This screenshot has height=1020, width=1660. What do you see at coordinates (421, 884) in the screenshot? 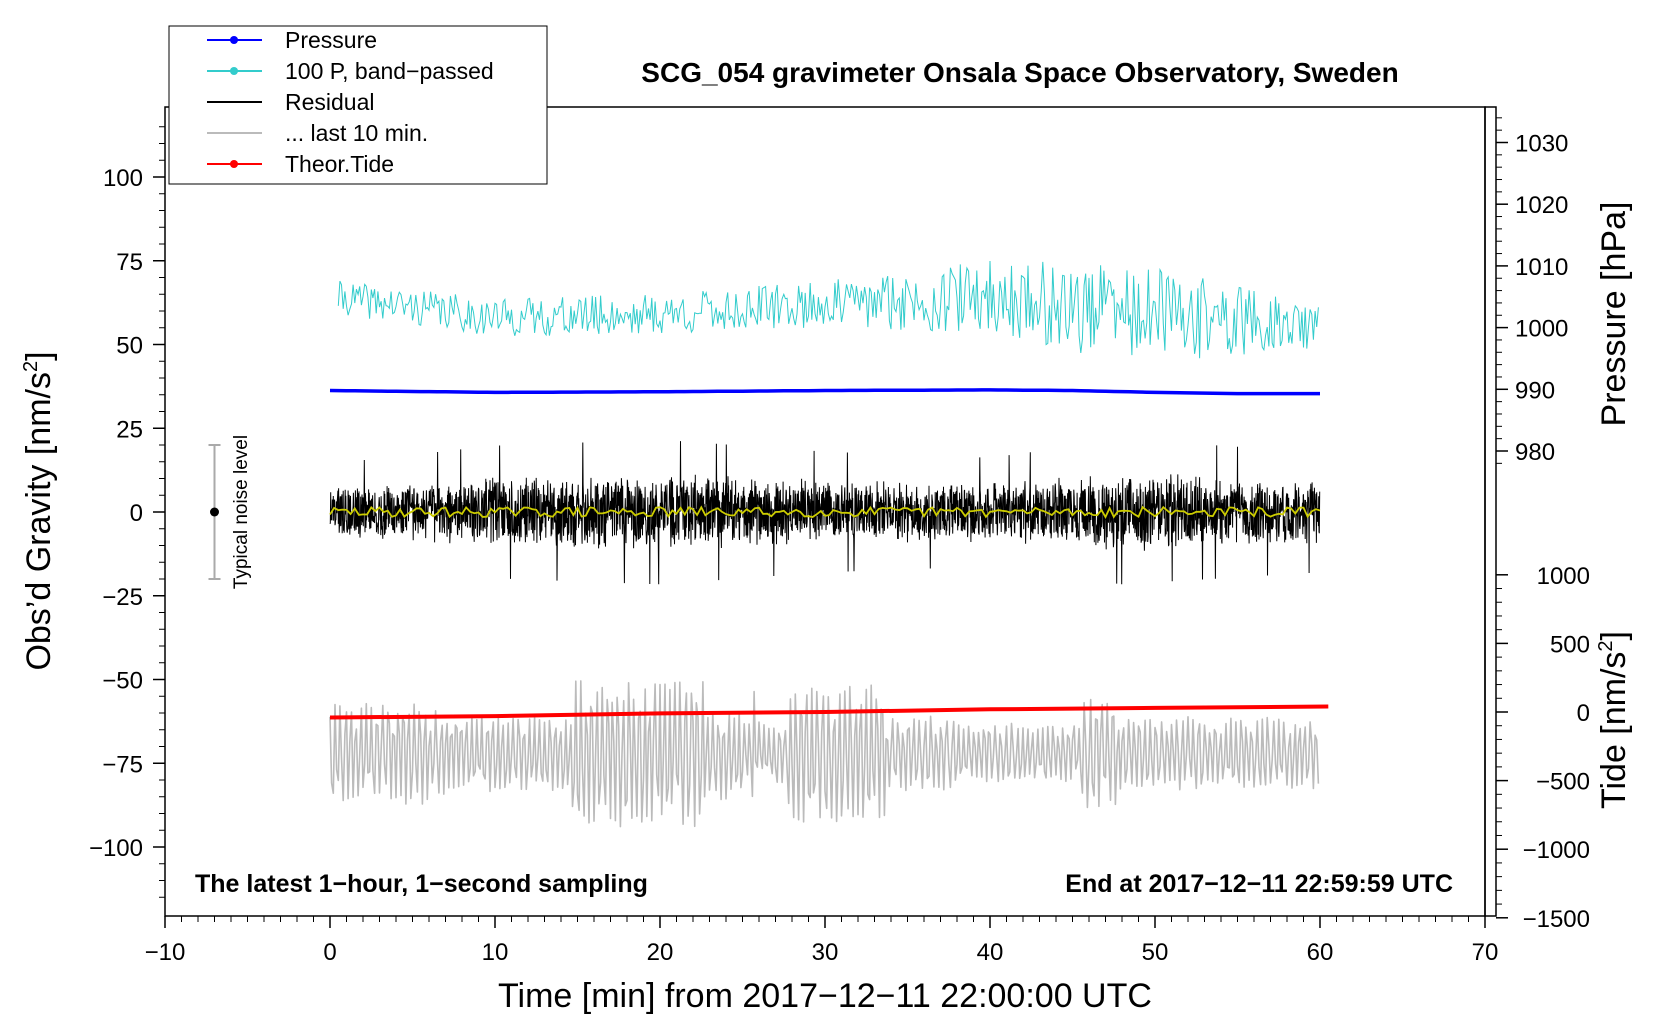
I see `annotation-latest-hour: The latest 1−hour, 1−second sampling` at bounding box center [421, 884].